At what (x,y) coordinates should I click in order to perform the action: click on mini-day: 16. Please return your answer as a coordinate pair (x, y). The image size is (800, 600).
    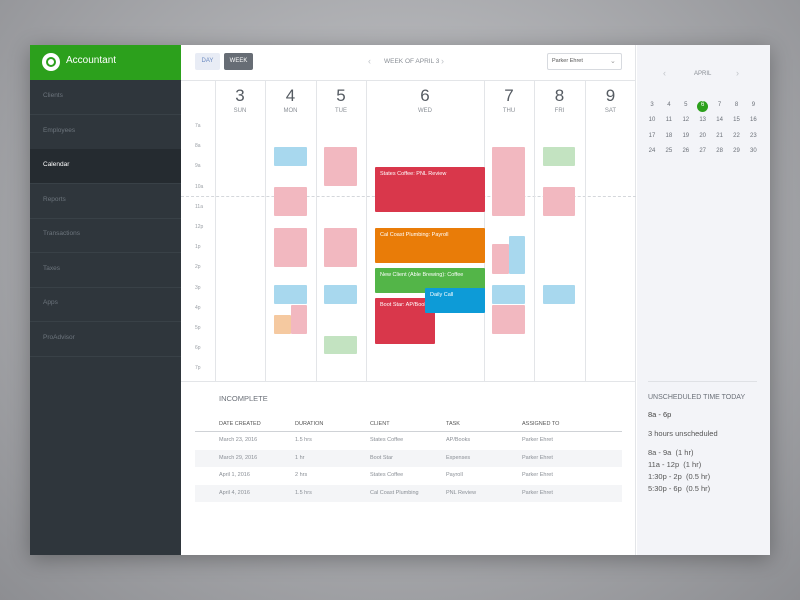
    Looking at the image, I should click on (753, 120).